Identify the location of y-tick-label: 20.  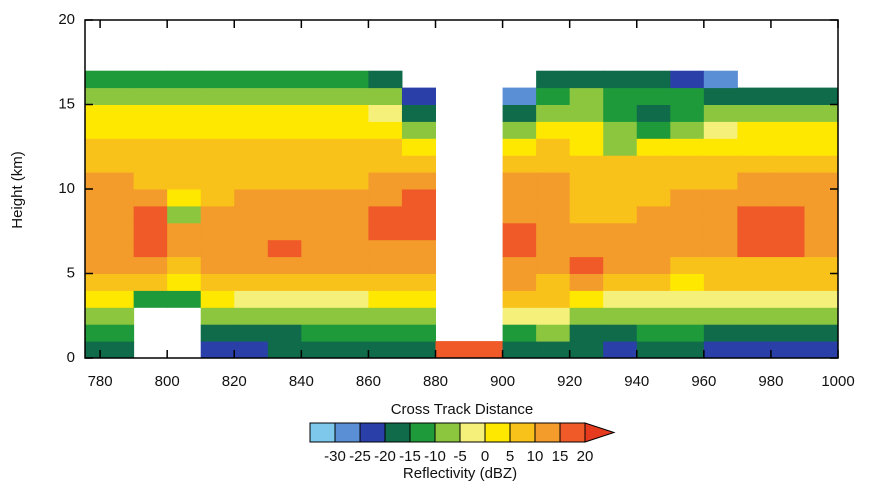
(66, 19).